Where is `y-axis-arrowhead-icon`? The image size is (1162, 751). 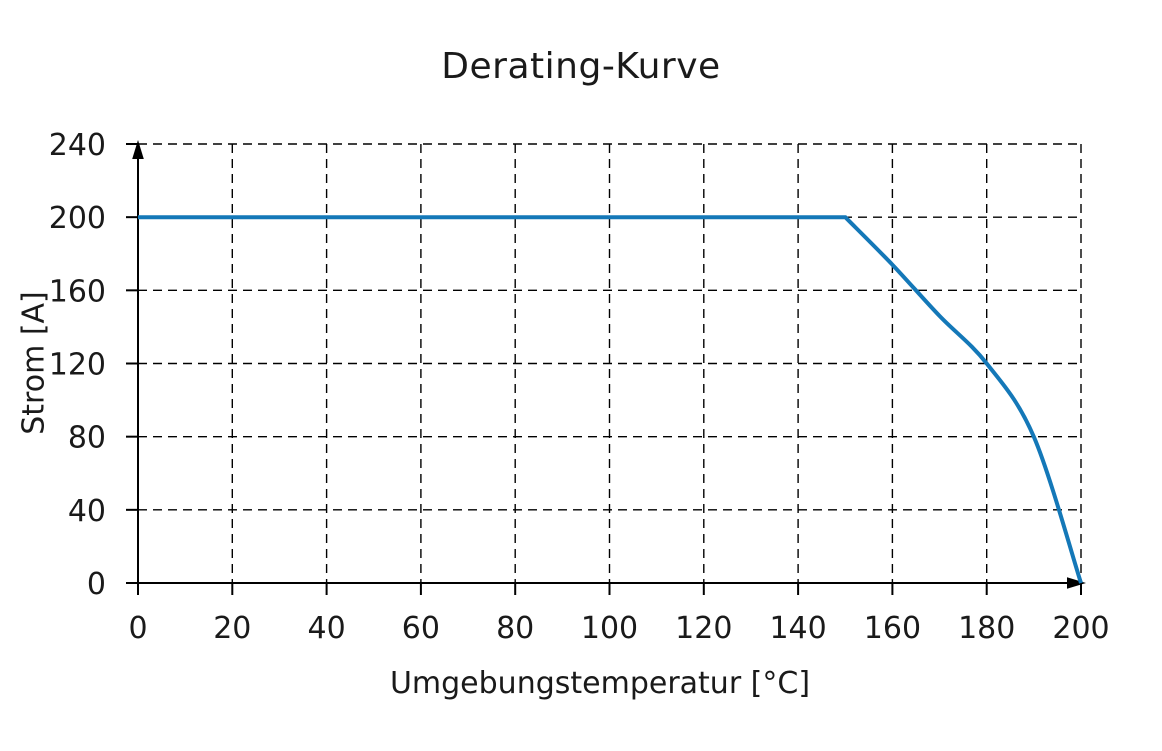 y-axis-arrowhead-icon is located at coordinates (138, 149).